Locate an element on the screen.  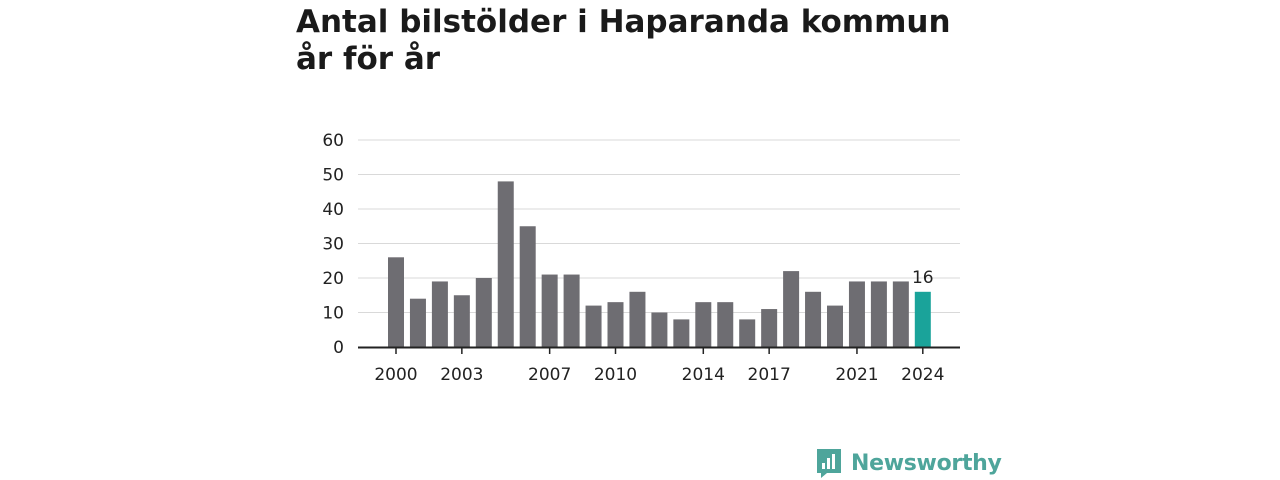
bar-2013 is located at coordinates (681, 333).